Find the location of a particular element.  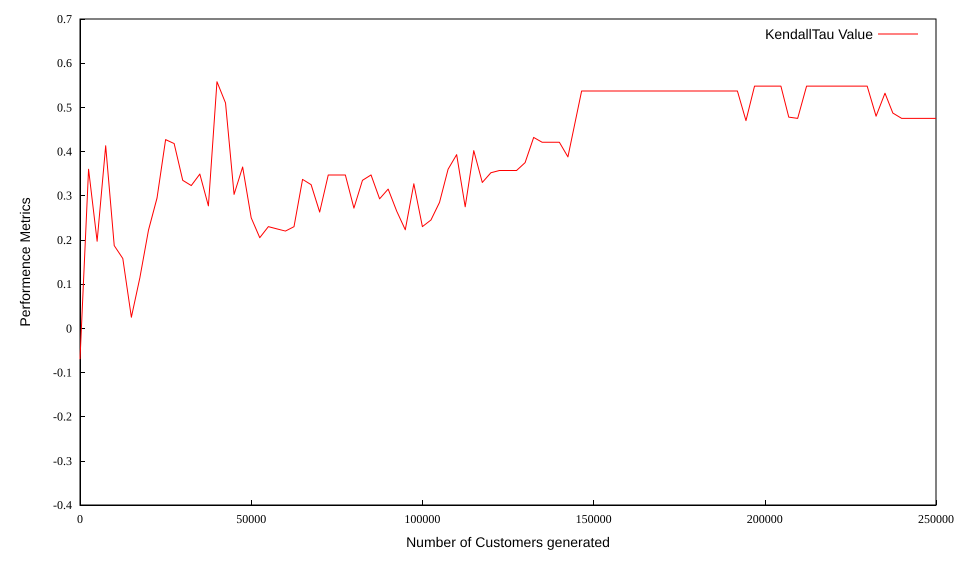

y-tick-label: -0.4 is located at coordinates (62, 505).